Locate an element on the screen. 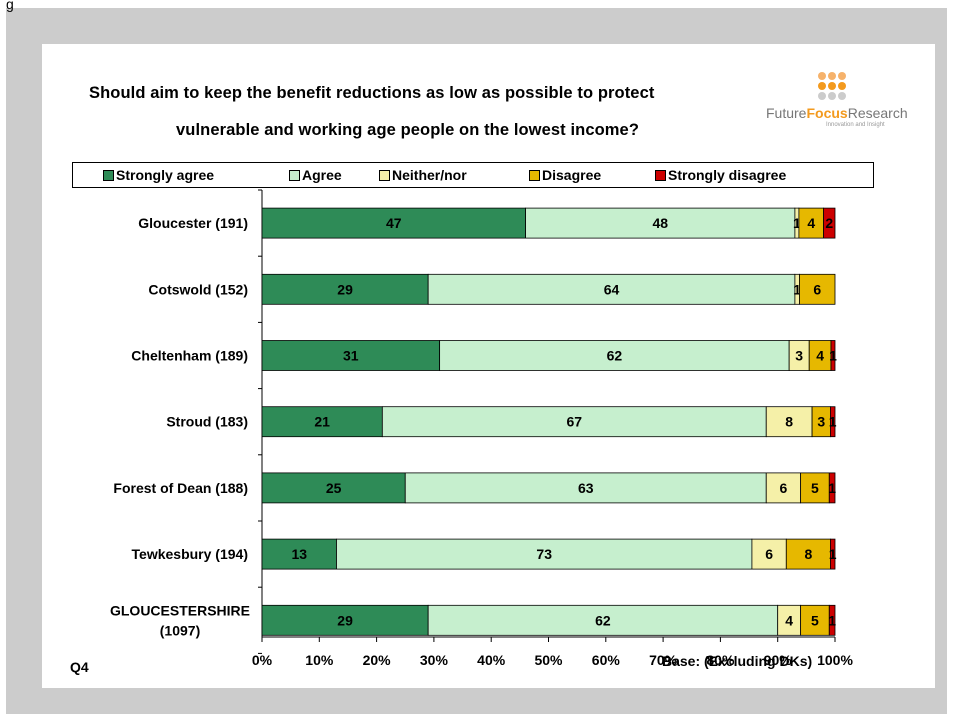 The image size is (953, 720). category-label: GLOUCESTERSHIRE is located at coordinates (180, 610).